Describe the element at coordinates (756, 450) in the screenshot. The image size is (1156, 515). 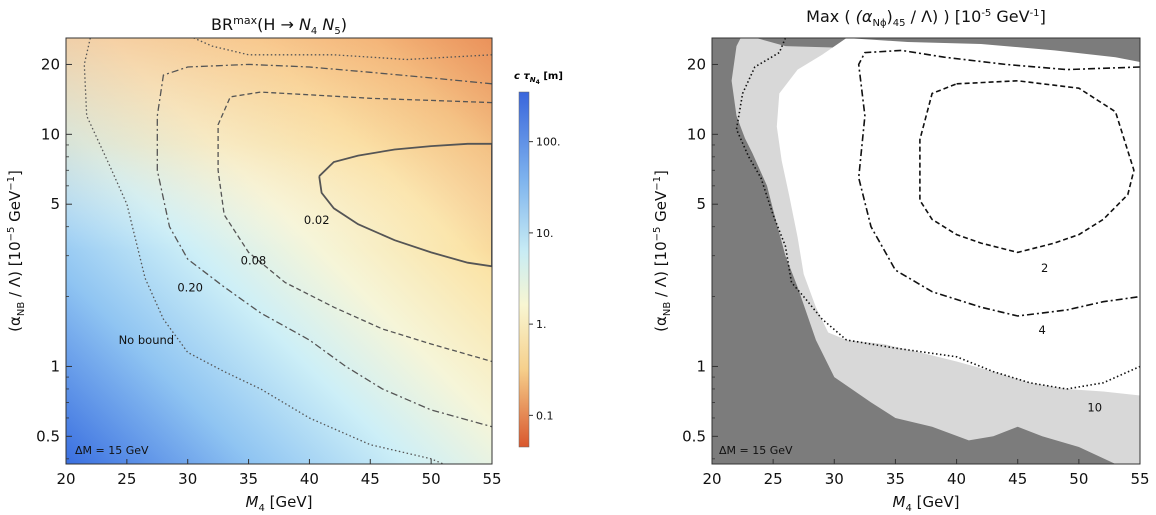
I see `right-annotation: ΔM = 15 GeV` at that location.